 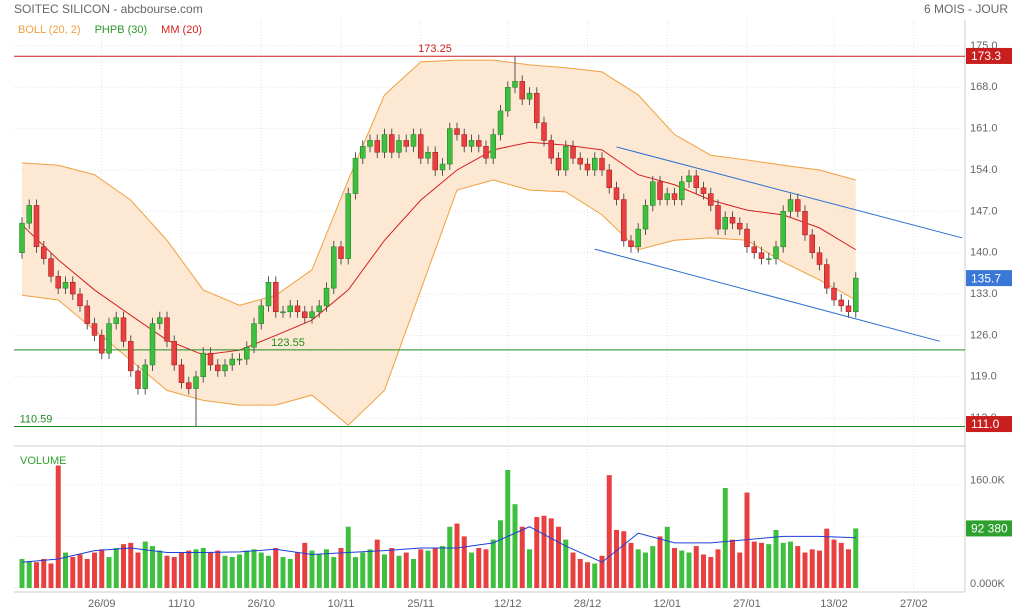 What do you see at coordinates (767, 295) in the screenshot?
I see `trendline` at bounding box center [767, 295].